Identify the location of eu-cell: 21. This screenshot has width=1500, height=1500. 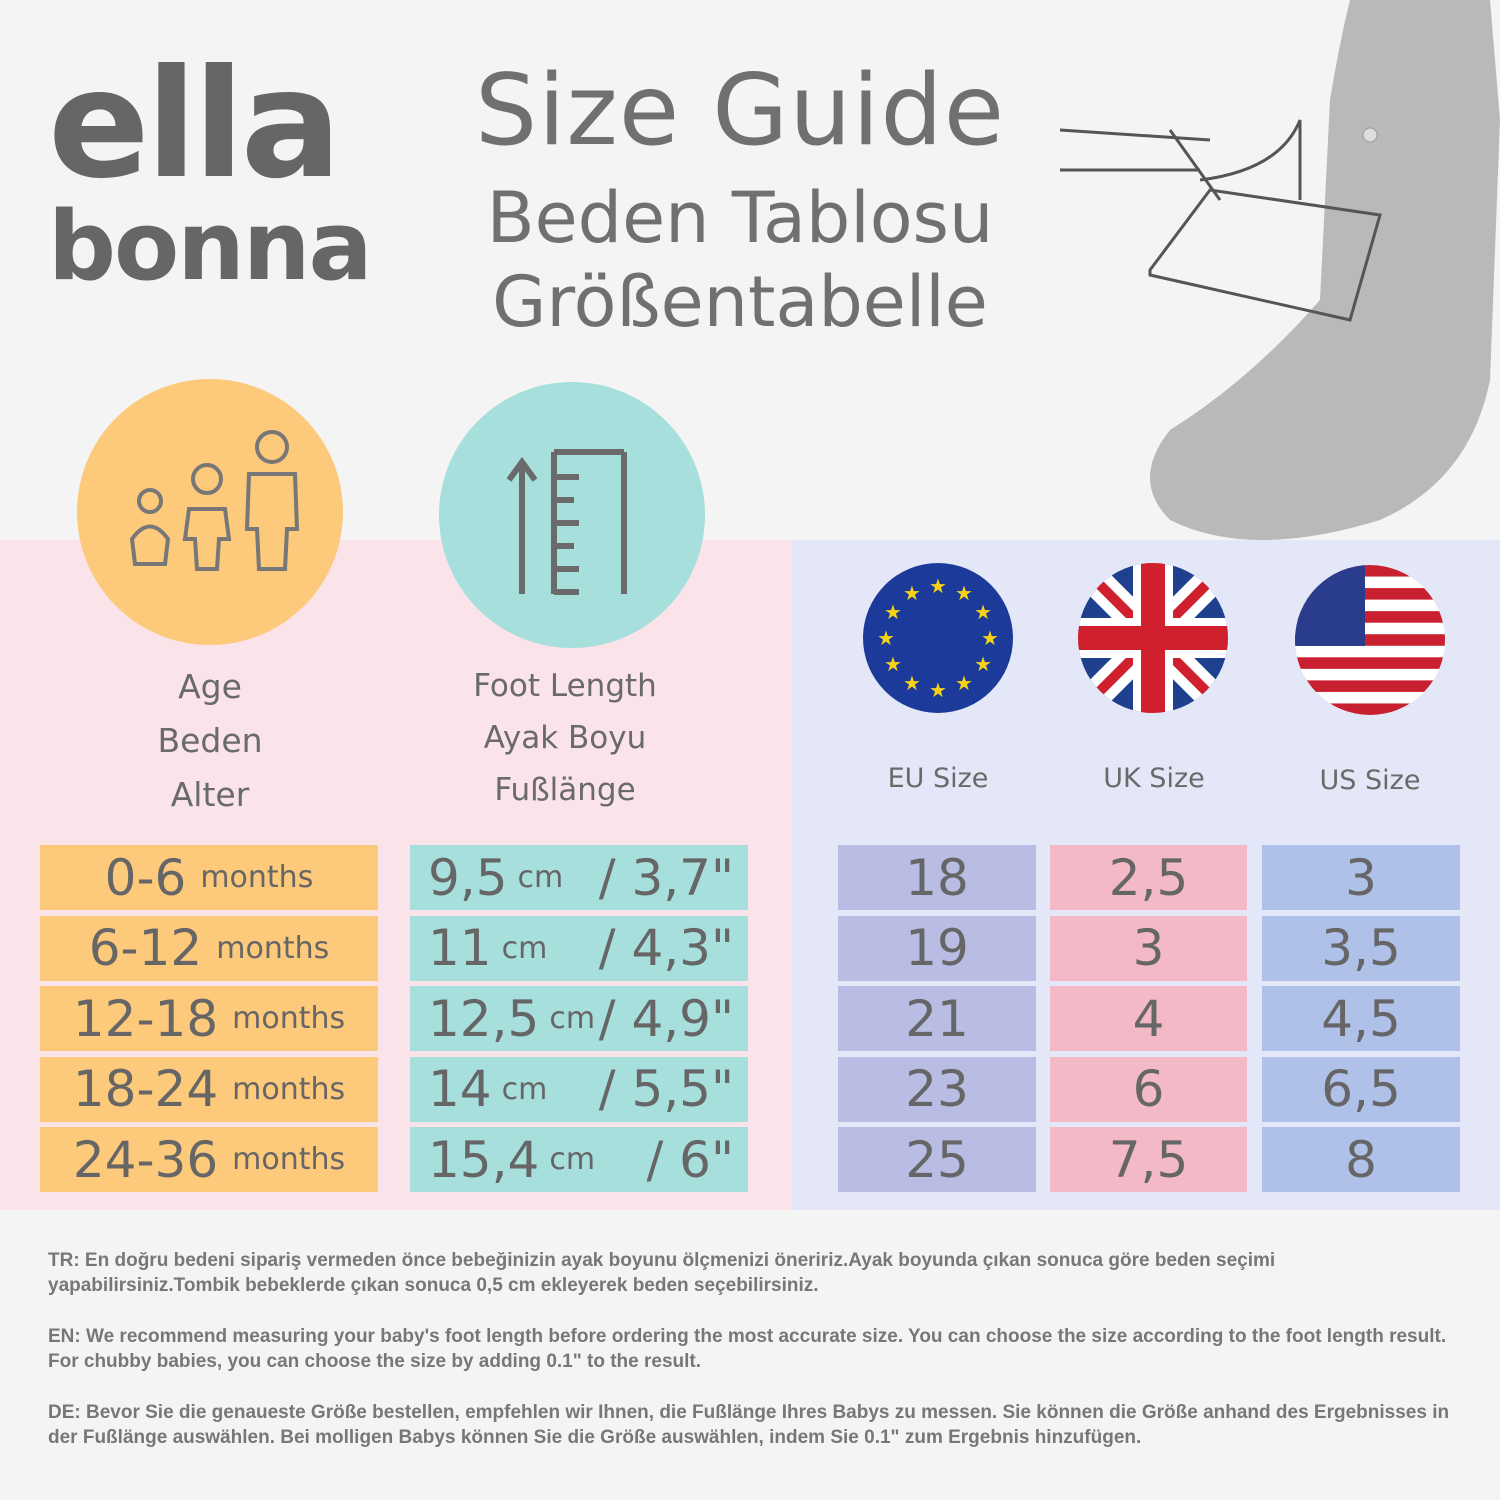
(937, 1018).